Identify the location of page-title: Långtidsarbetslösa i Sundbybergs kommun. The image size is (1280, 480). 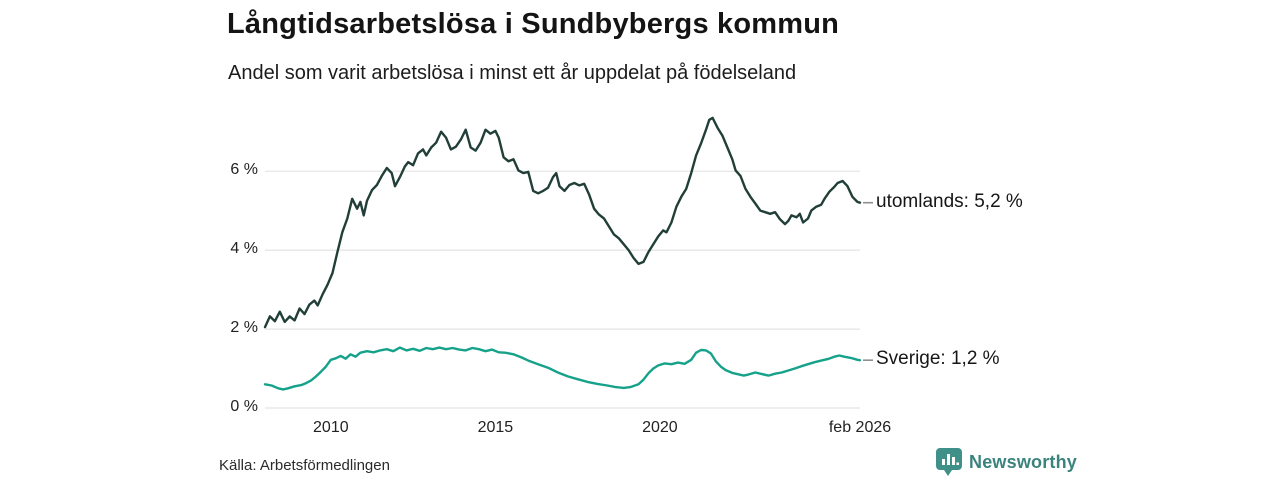
(533, 24).